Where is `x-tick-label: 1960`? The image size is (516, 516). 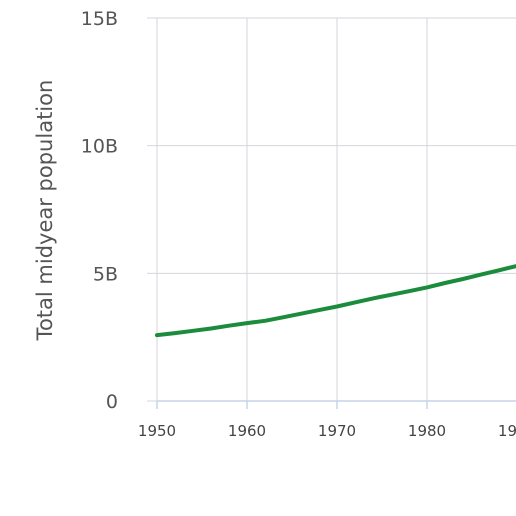
x-tick-label: 1960 is located at coordinates (247, 431).